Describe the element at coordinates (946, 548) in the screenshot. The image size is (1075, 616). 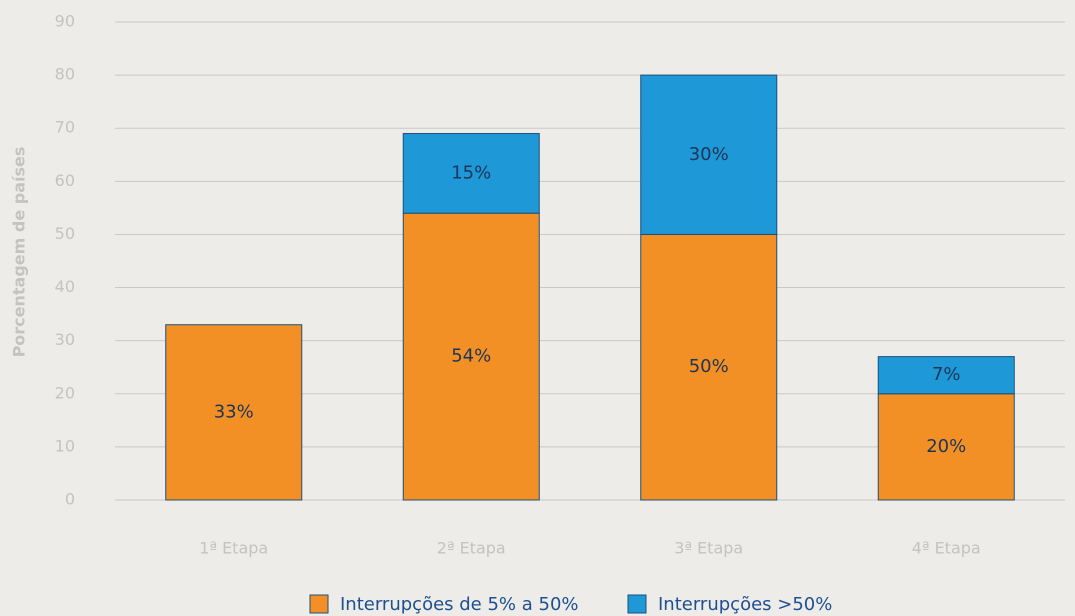
I see `x-tick-label: 4ª Etapa` at that location.